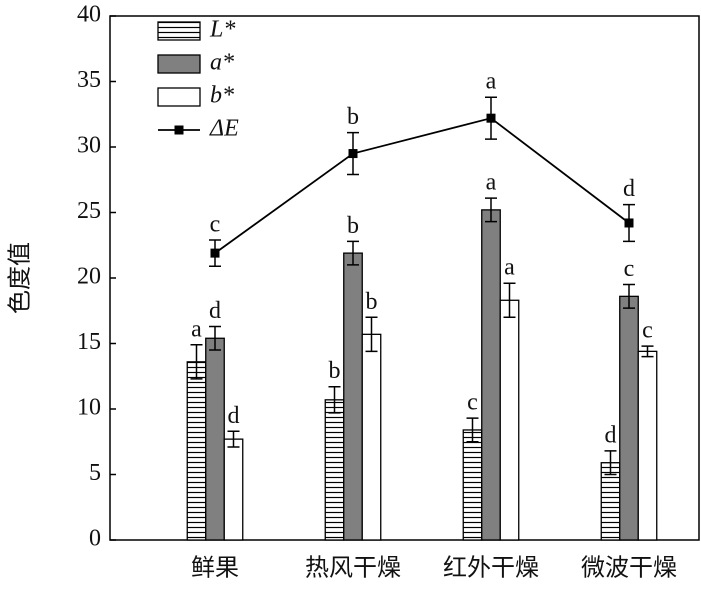 This screenshot has width=701, height=596. I want to click on legend-label: b*, so click(222, 96).